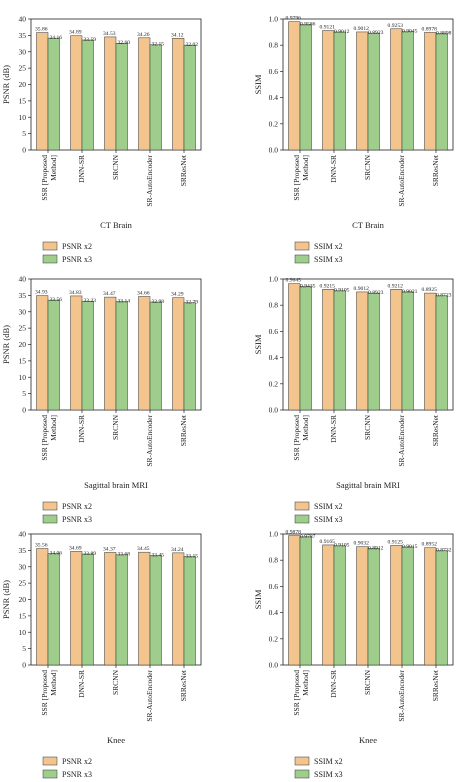  What do you see at coordinates (274, 45) in the screenshot?
I see `y-tick-label: 0.8` at bounding box center [274, 45].